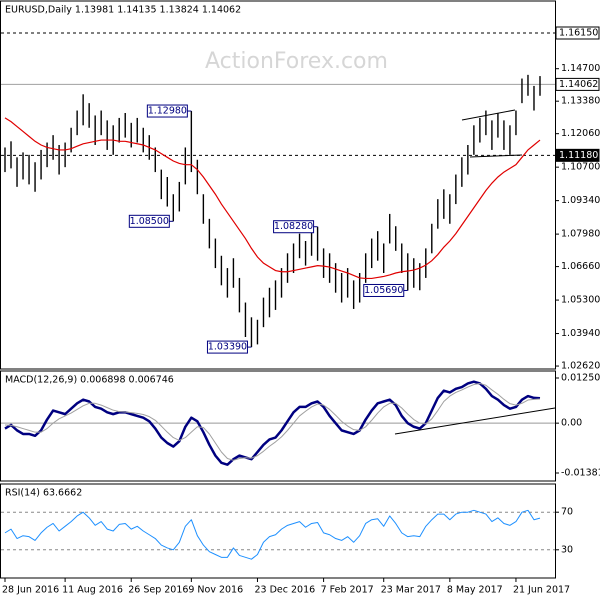 This screenshot has width=600, height=600. What do you see at coordinates (580, 472) in the screenshot?
I see `y-tick-label: -0.013813` at bounding box center [580, 472].